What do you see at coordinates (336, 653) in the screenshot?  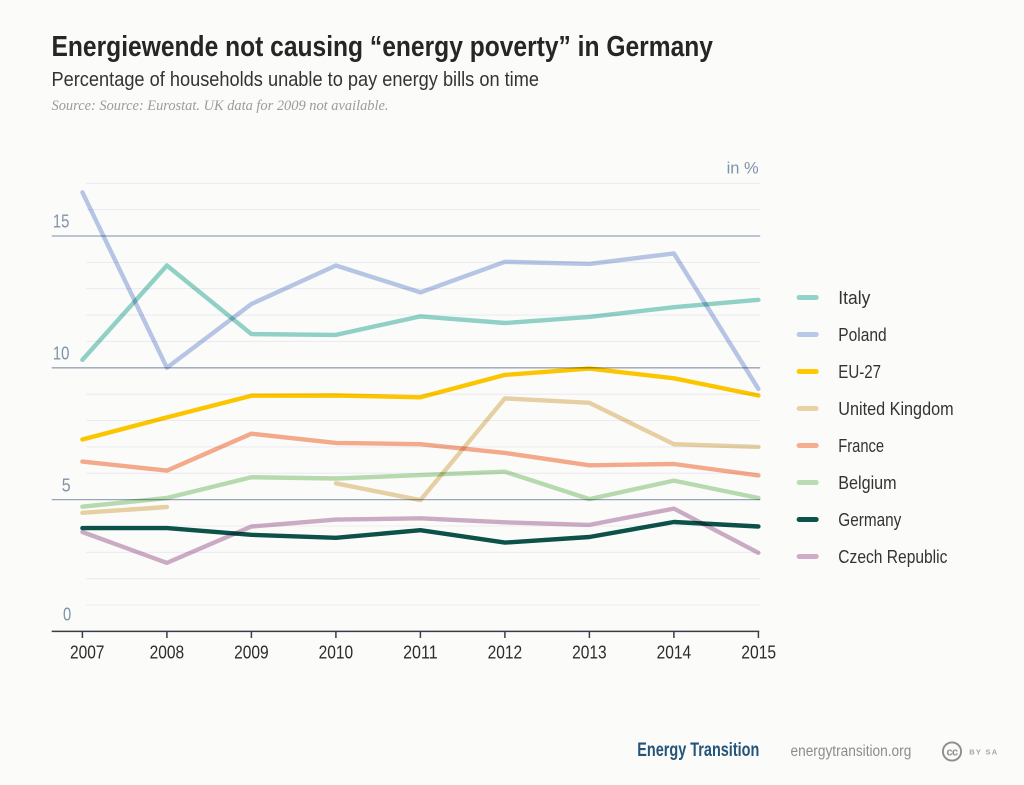 I see `svg-text: 2010` at bounding box center [336, 653].